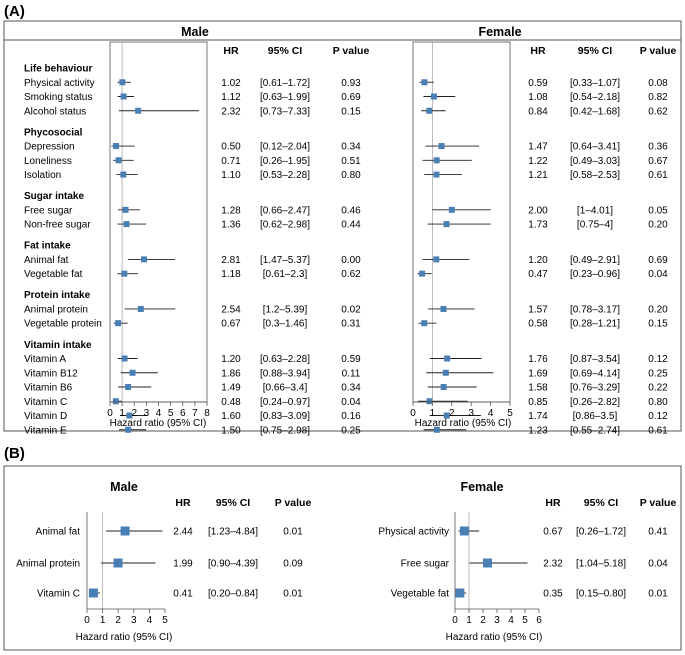 The width and height of the screenshot is (685, 655). Describe the element at coordinates (14, 11) in the screenshot. I see `panel-a-label: (A)` at that location.